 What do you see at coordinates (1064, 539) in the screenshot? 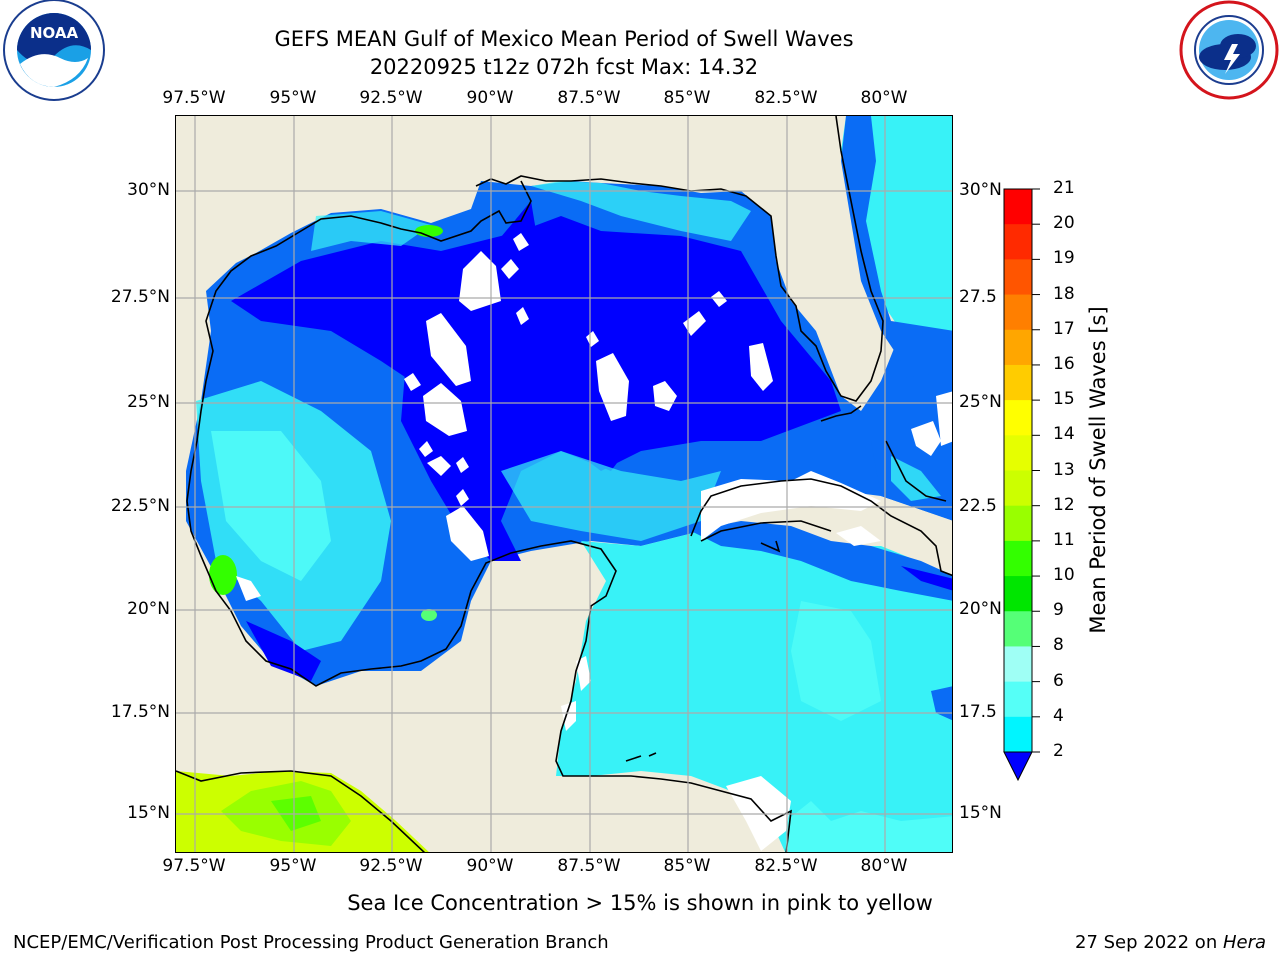
I see `colorbar-tick-label: 11` at bounding box center [1064, 539].